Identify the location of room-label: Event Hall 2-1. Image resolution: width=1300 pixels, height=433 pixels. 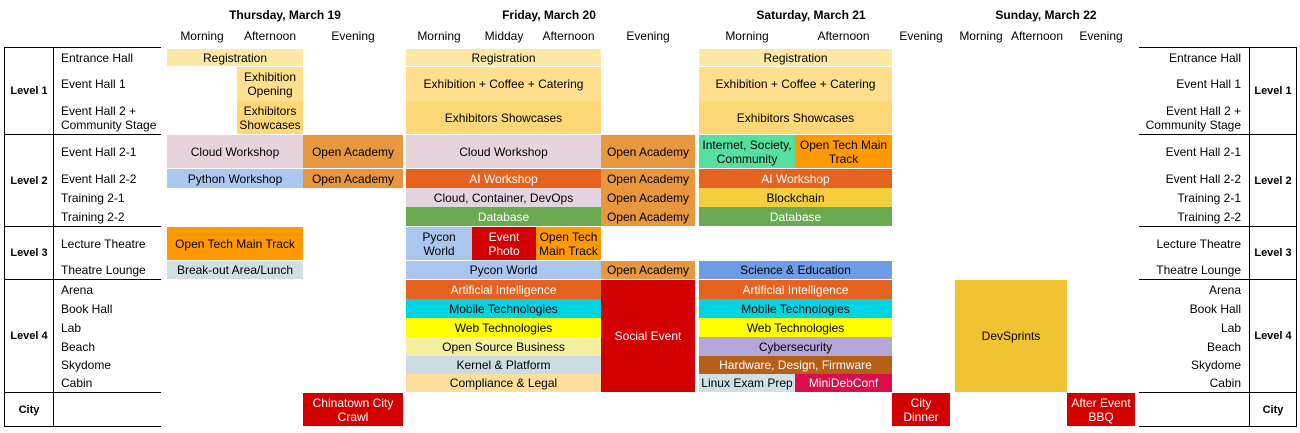
(99, 151).